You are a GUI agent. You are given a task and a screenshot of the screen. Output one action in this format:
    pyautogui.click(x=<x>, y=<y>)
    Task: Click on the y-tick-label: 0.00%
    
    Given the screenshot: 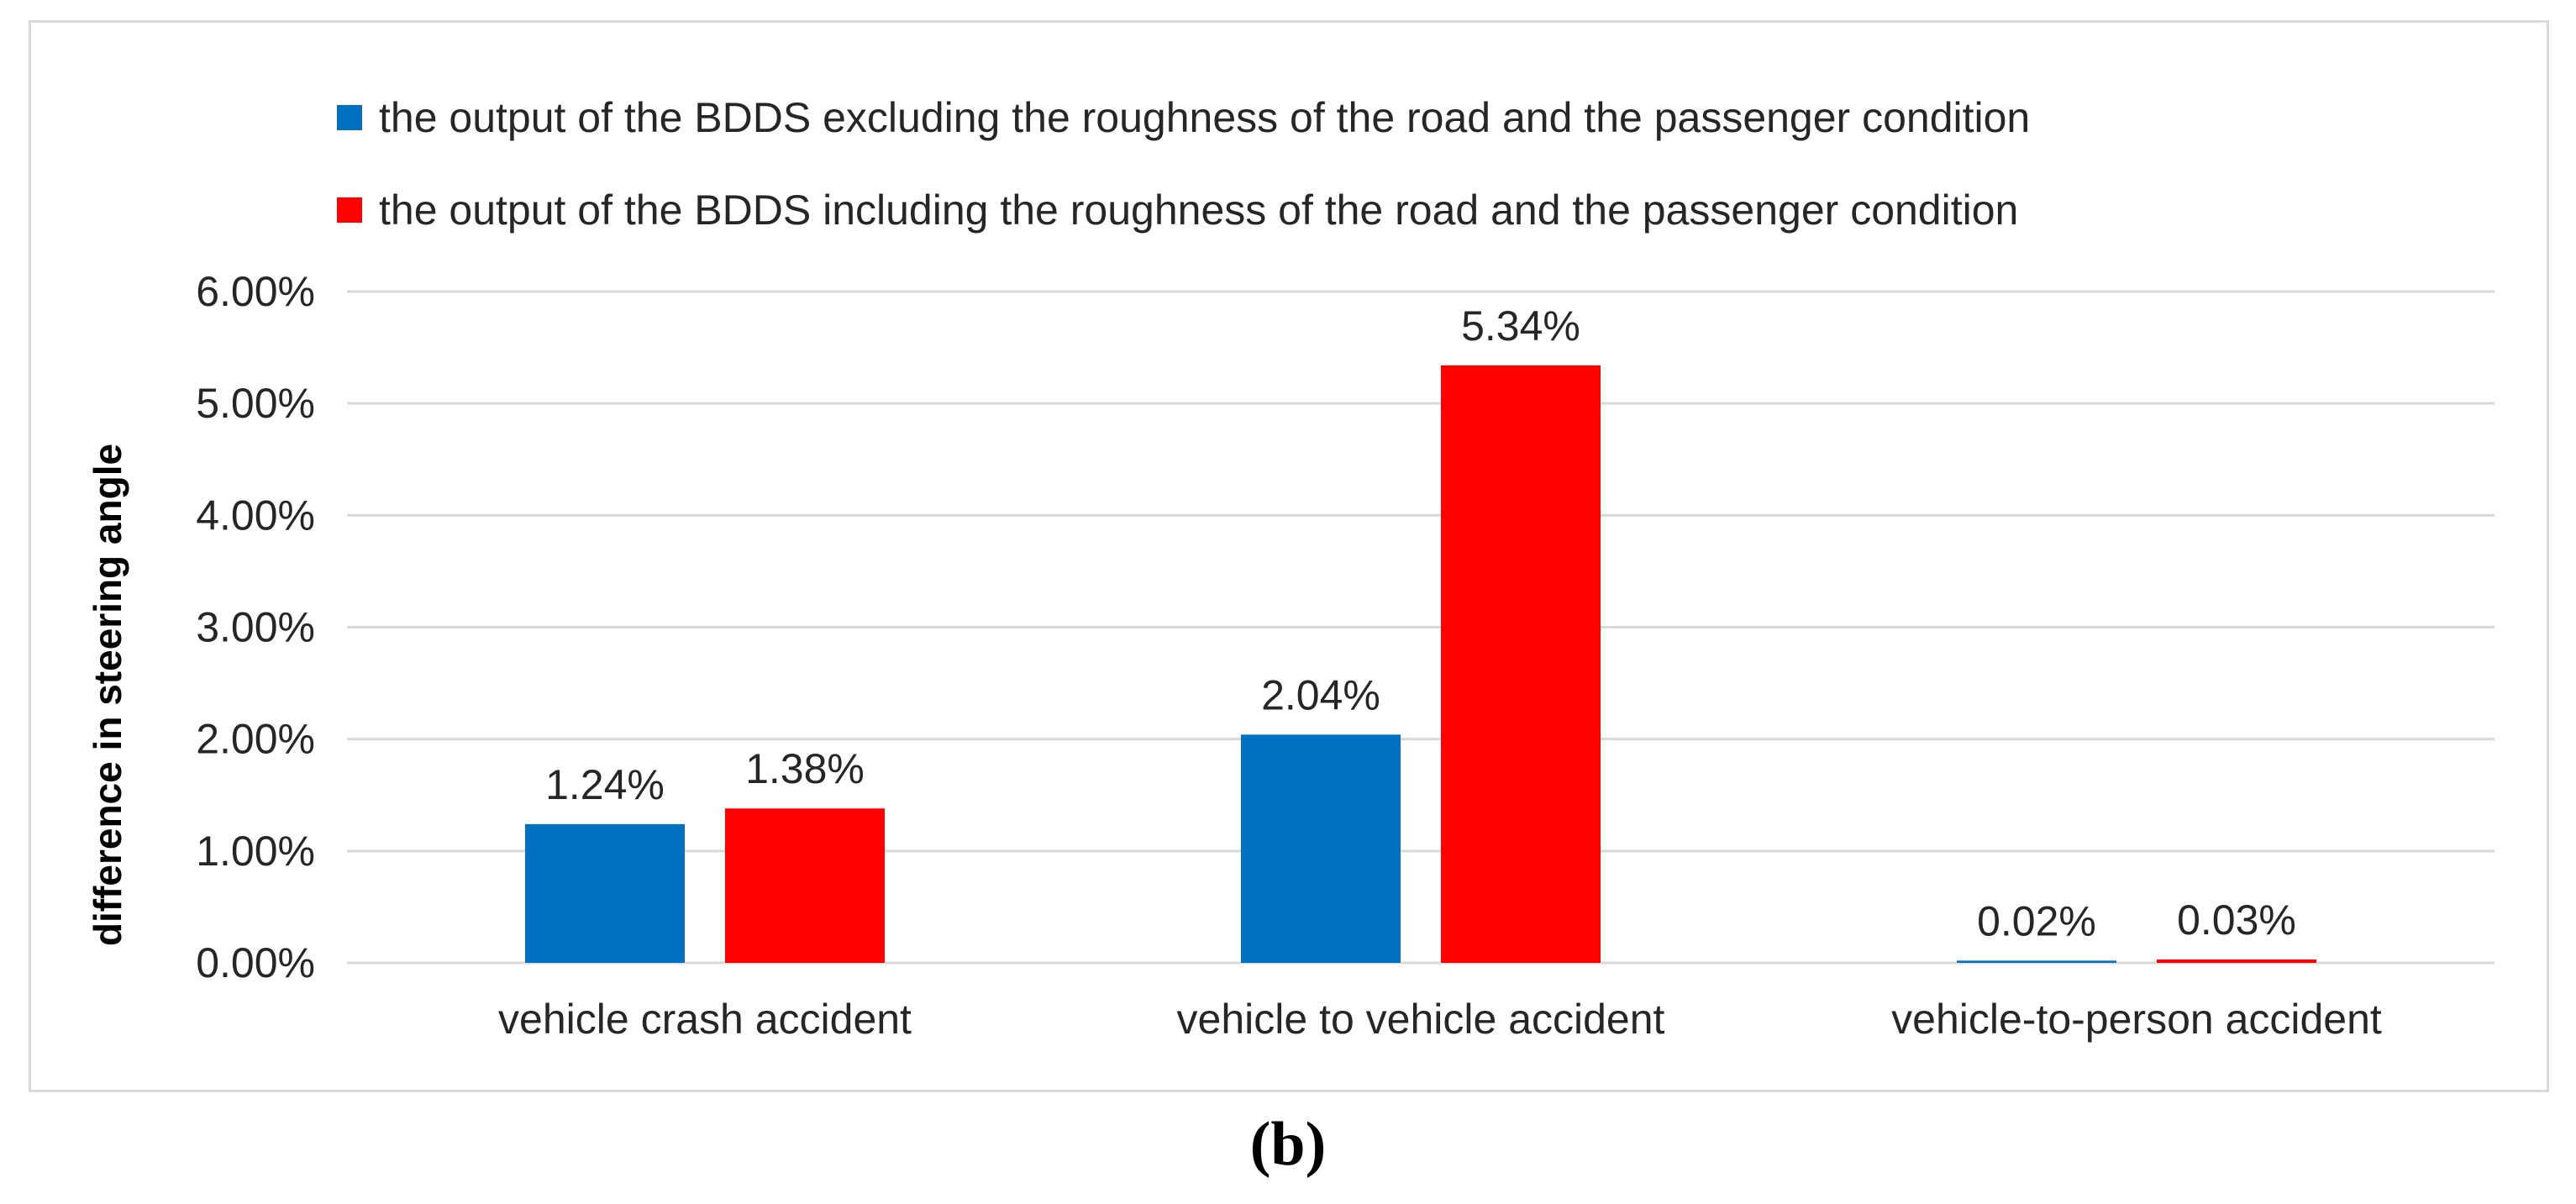 What is the action you would take?
    pyautogui.click(x=255, y=963)
    